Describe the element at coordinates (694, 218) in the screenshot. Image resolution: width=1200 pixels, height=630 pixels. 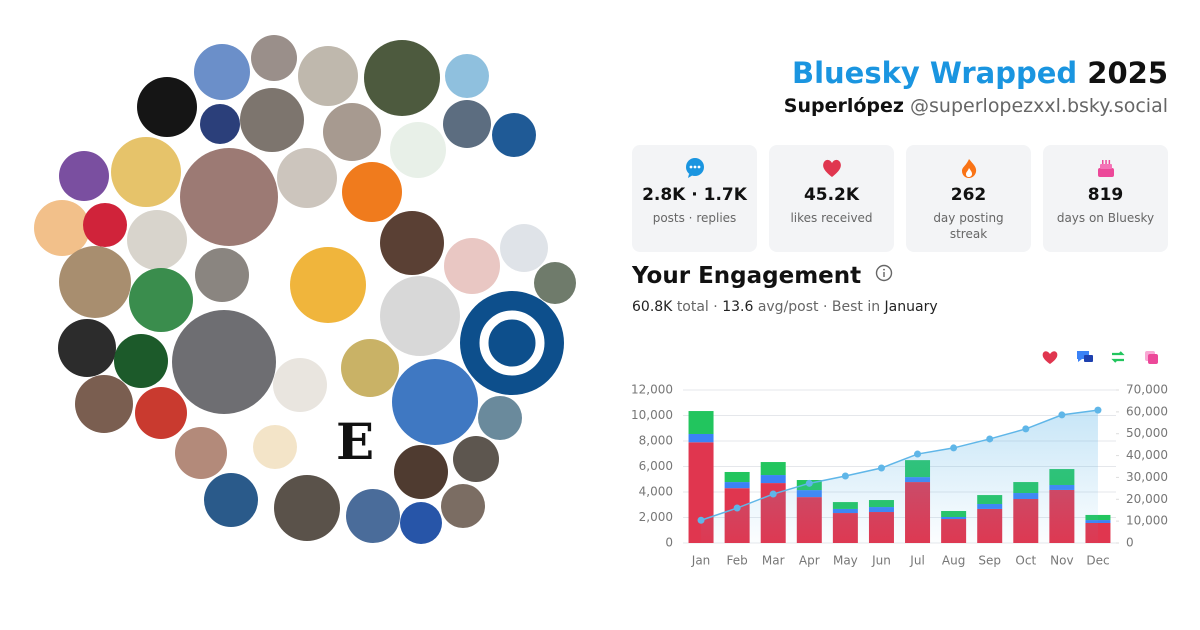
I see `stat-label: posts · replies` at that location.